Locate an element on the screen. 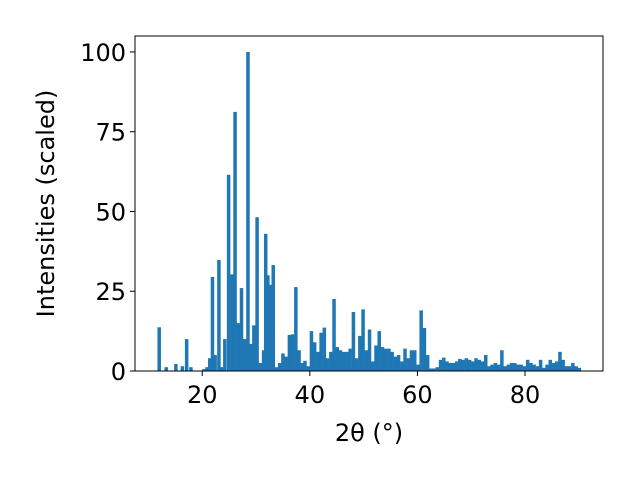 This screenshot has width=640, height=480. x-tick-label: 40 is located at coordinates (310, 395).